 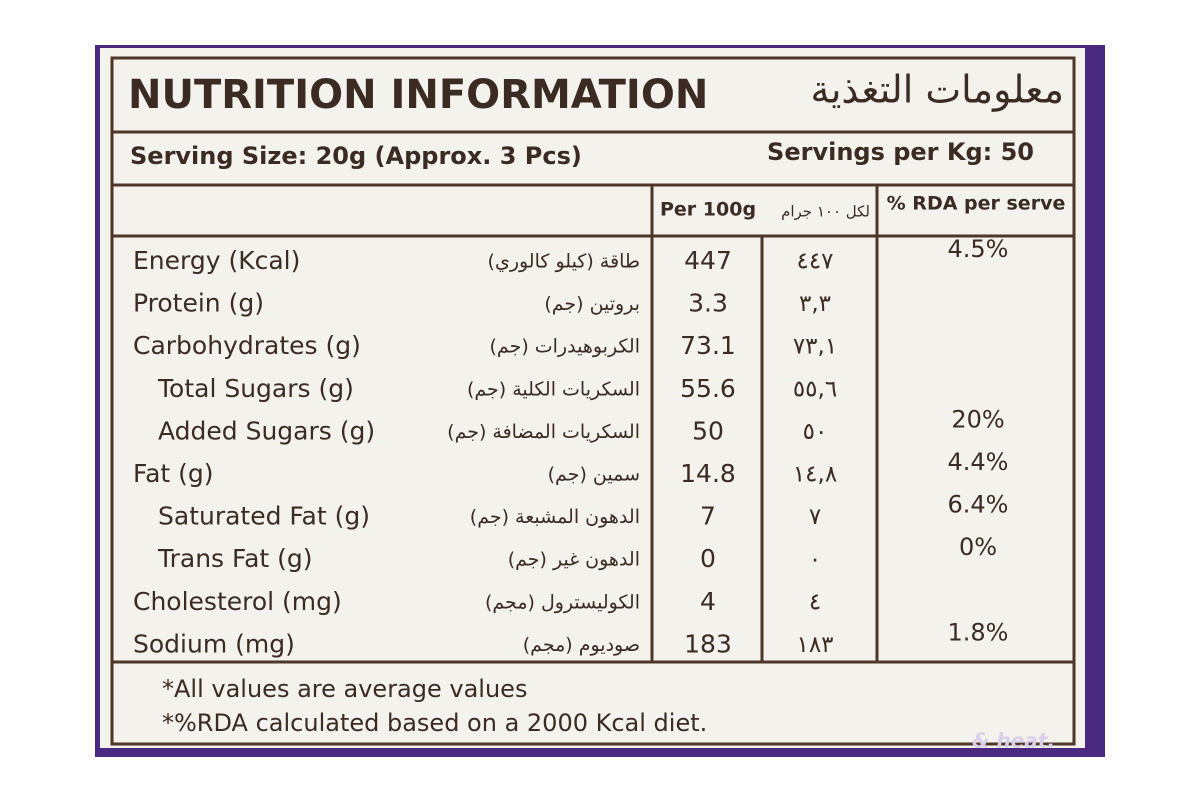 I want to click on rda: 0%, so click(x=978, y=547).